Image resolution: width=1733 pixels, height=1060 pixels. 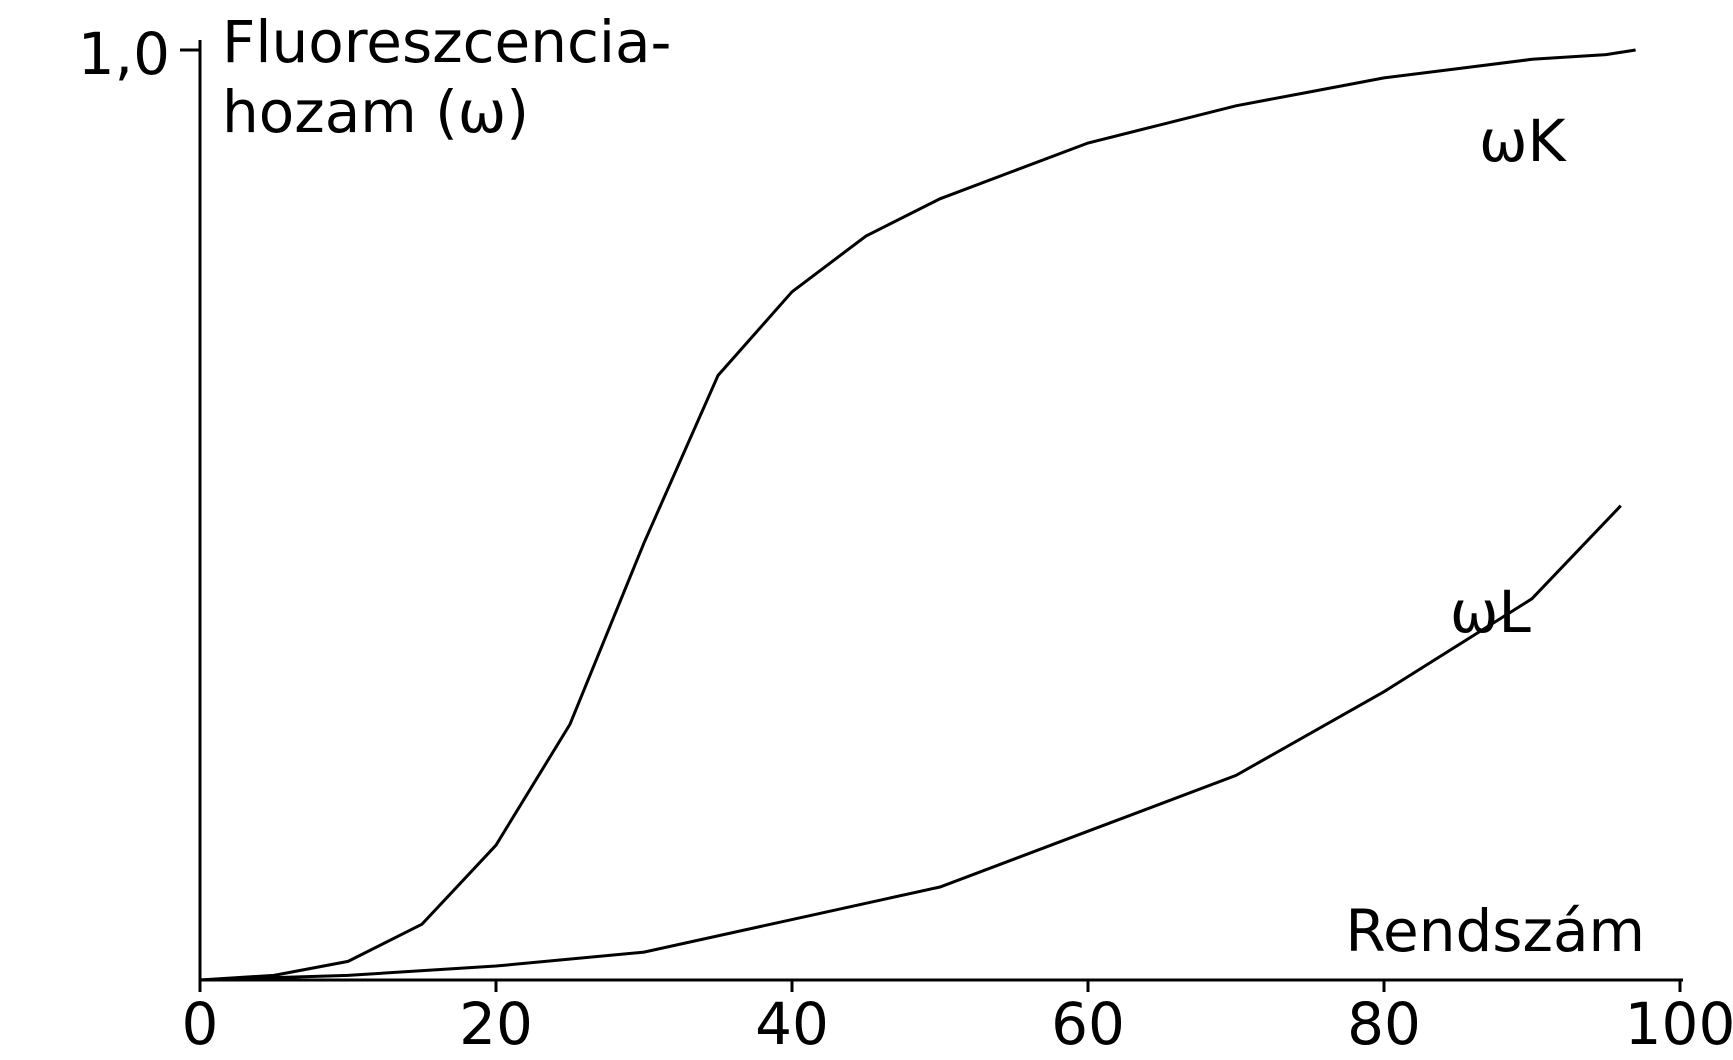 What do you see at coordinates (375, 112) in the screenshot?
I see `y-axis-label: hozam (ω)` at bounding box center [375, 112].